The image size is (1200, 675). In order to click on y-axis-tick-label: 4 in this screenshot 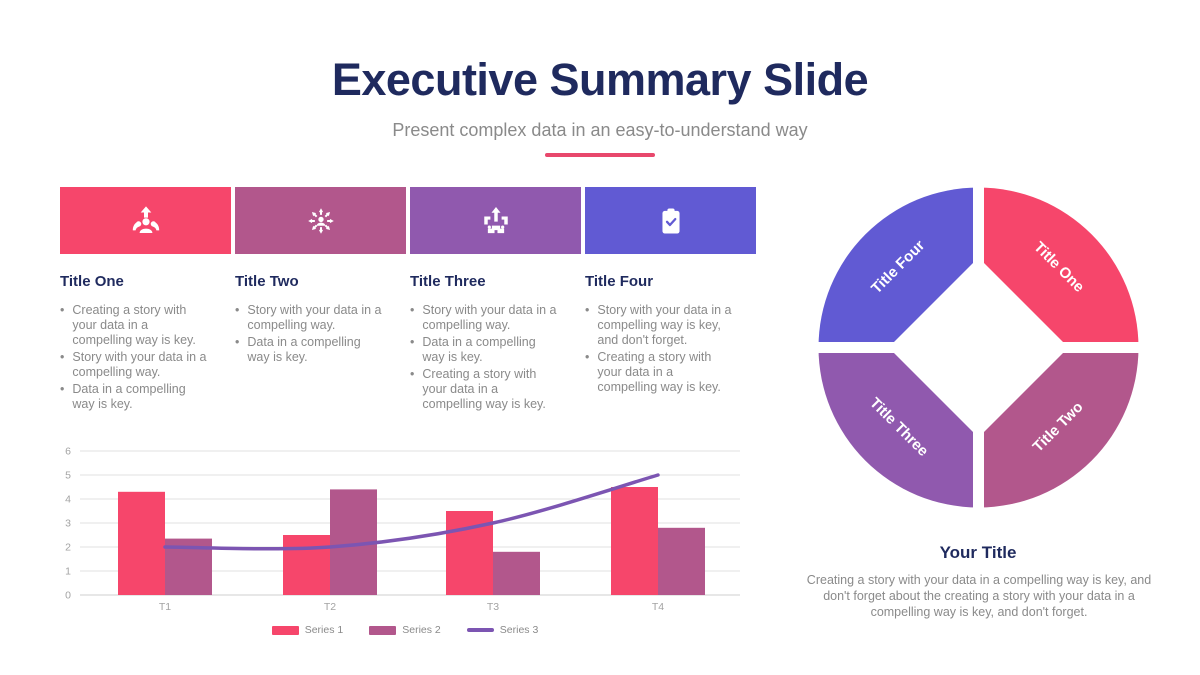, I will do `click(68, 500)`.